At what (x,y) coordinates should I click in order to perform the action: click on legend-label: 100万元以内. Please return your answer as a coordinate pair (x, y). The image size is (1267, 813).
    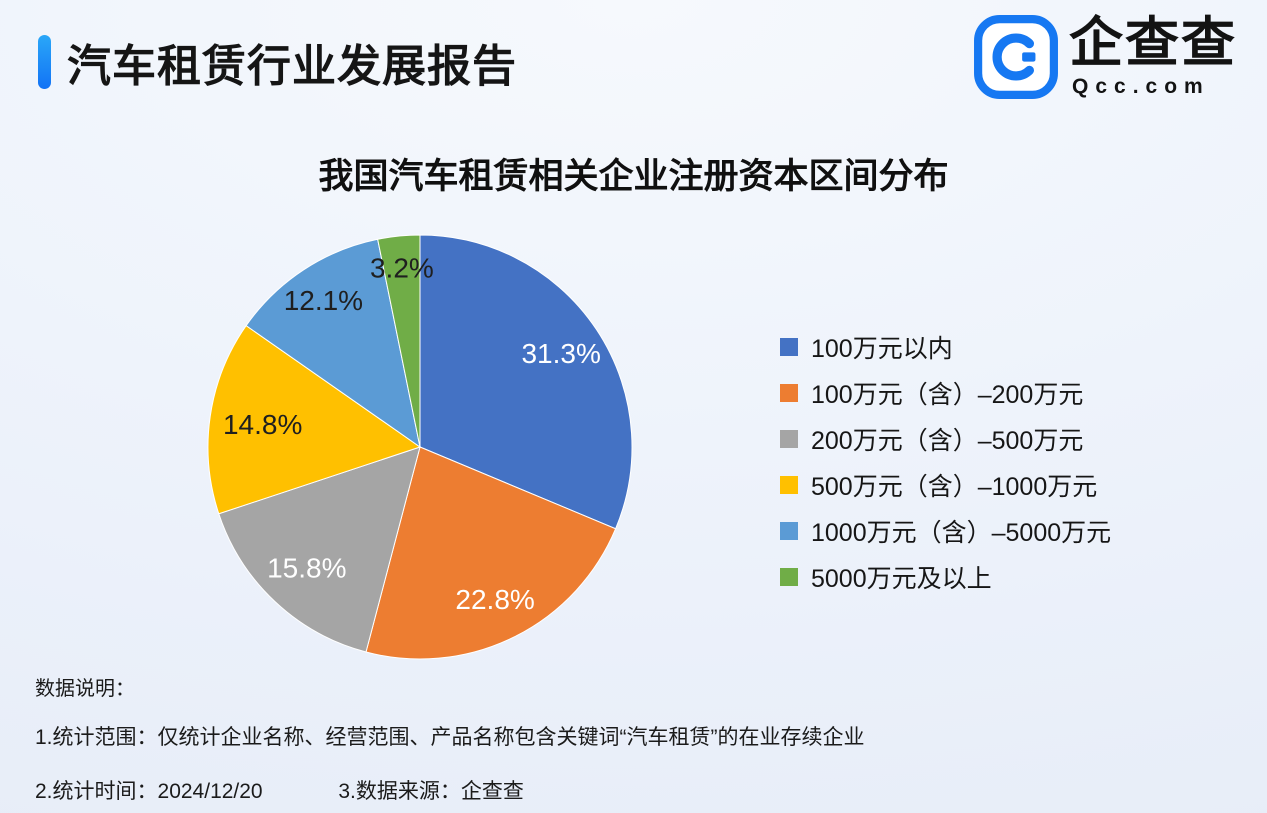
    Looking at the image, I should click on (882, 348).